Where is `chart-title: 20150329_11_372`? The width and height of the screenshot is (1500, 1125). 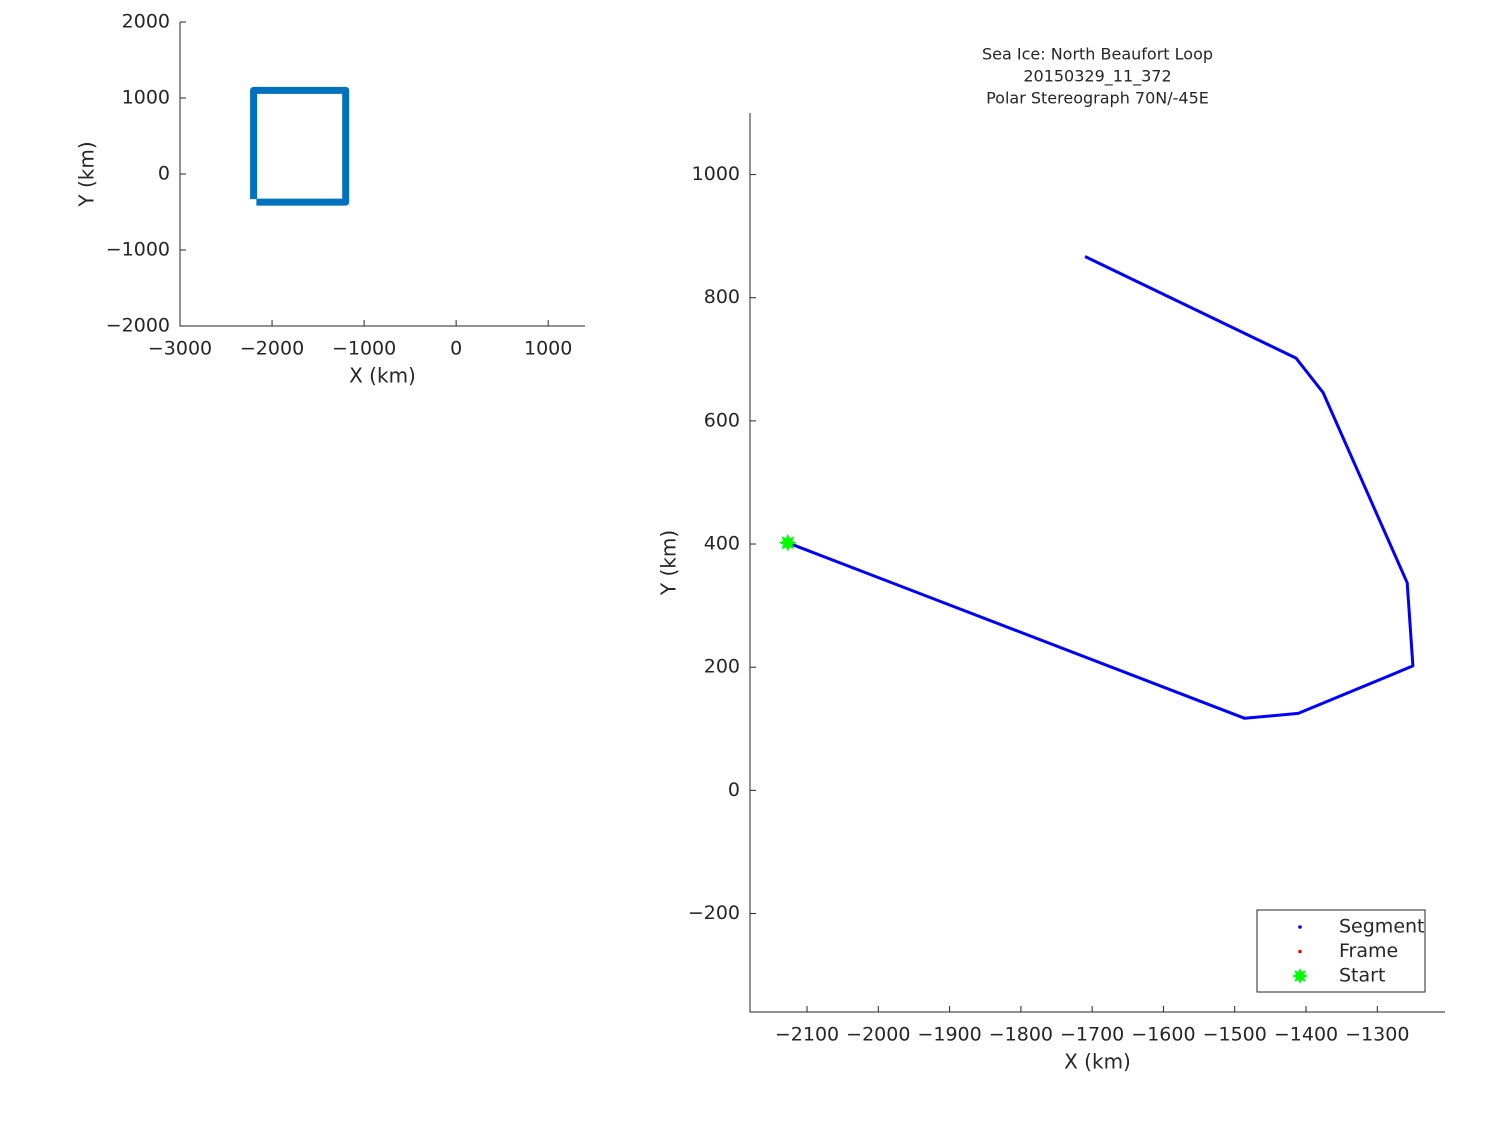 chart-title: 20150329_11_372 is located at coordinates (1097, 77).